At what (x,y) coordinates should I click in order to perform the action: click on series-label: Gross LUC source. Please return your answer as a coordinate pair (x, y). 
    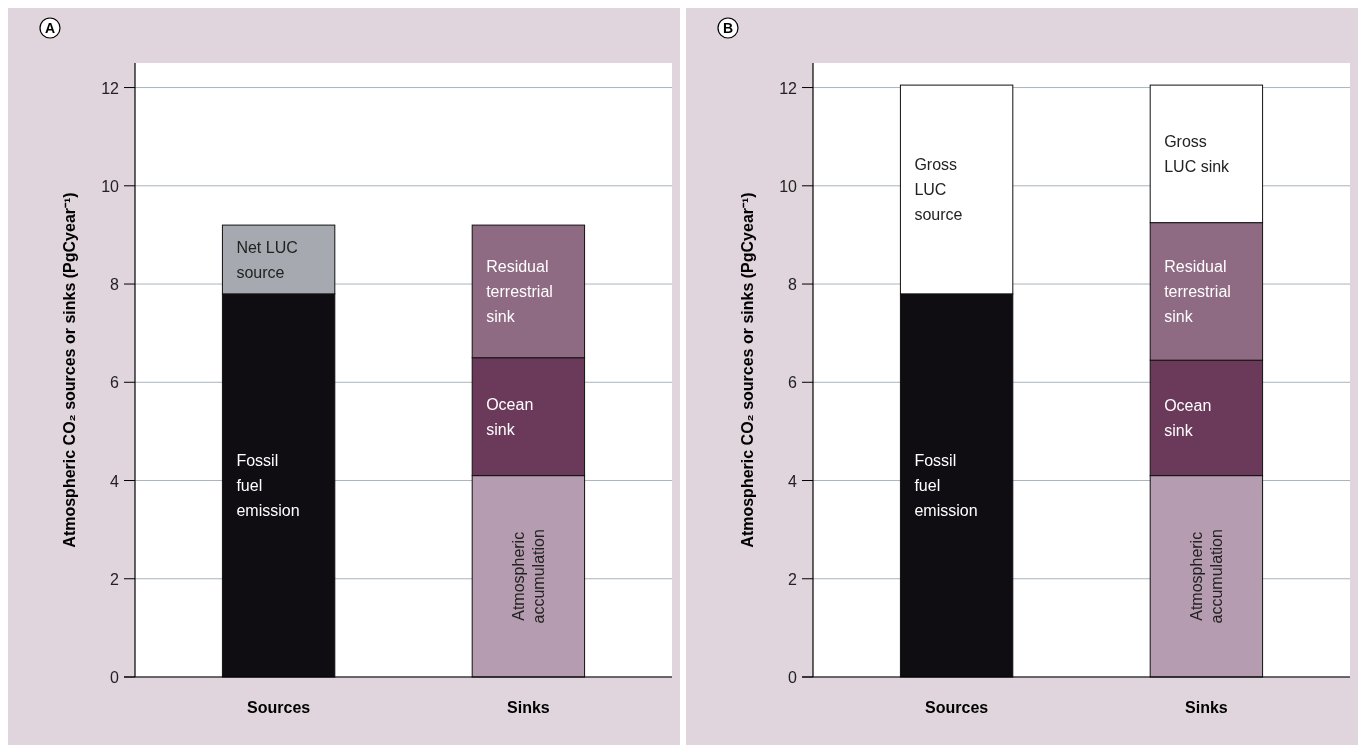
    Looking at the image, I should click on (938, 190).